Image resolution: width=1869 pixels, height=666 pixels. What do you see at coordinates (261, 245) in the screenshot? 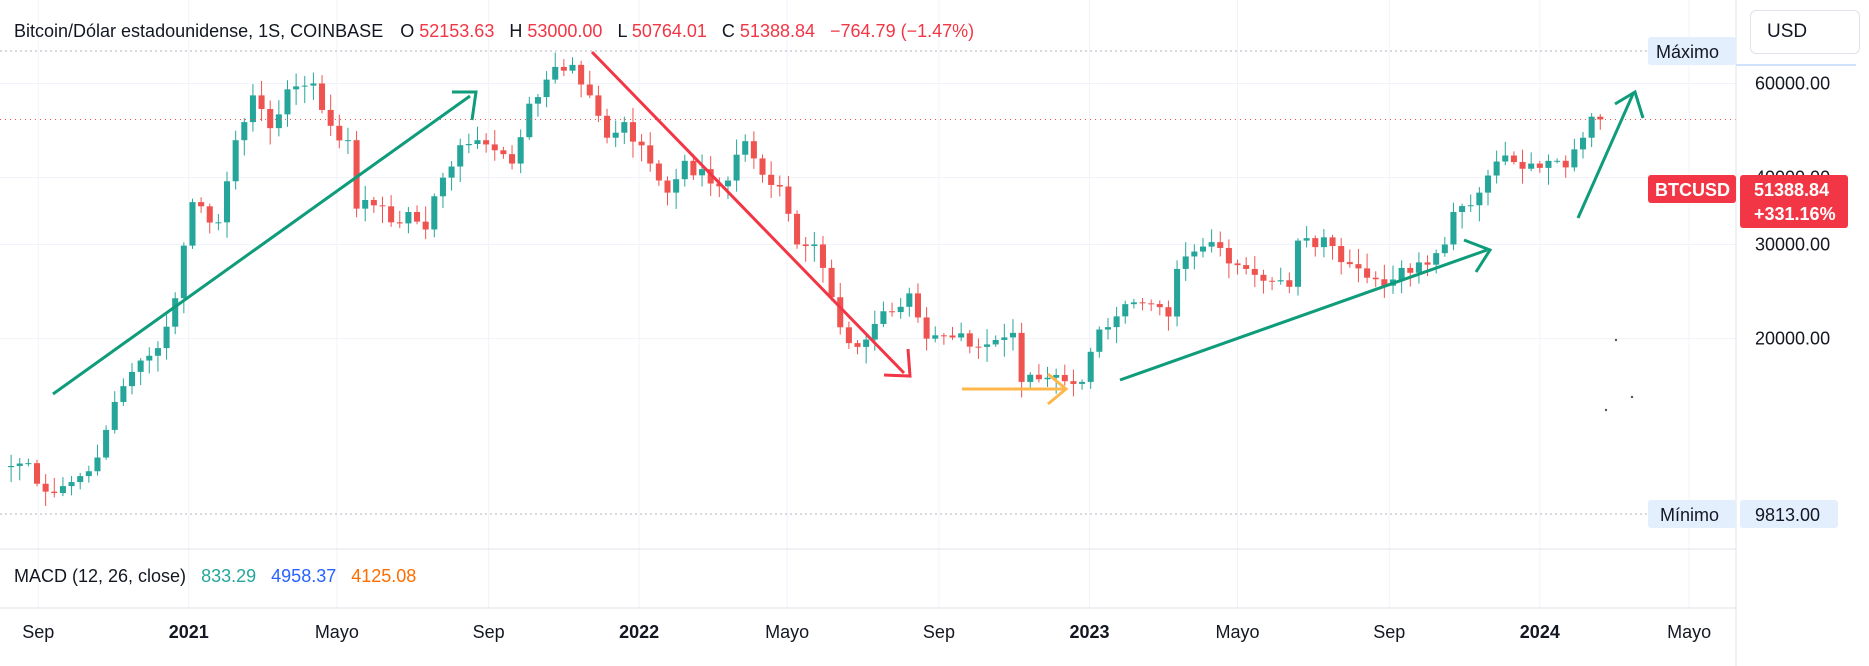
I see `uptrend-arrow-2021` at bounding box center [261, 245].